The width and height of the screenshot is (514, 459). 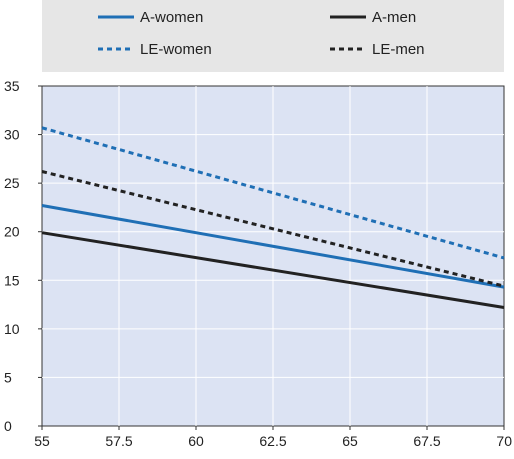 I want to click on x-tick-label: 60, so click(x=196, y=441).